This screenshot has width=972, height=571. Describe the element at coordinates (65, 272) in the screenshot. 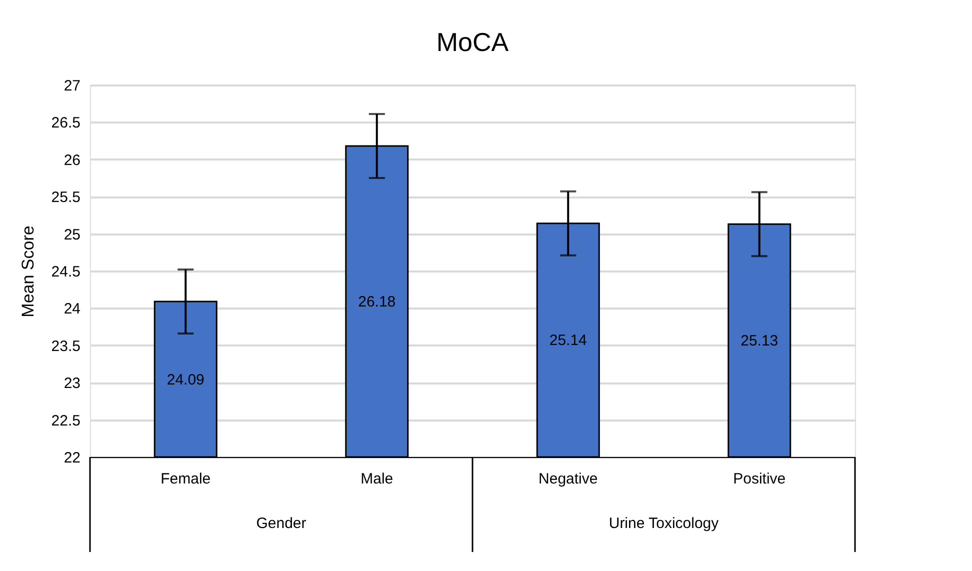

I see `y-tick-label: 24.5` at that location.